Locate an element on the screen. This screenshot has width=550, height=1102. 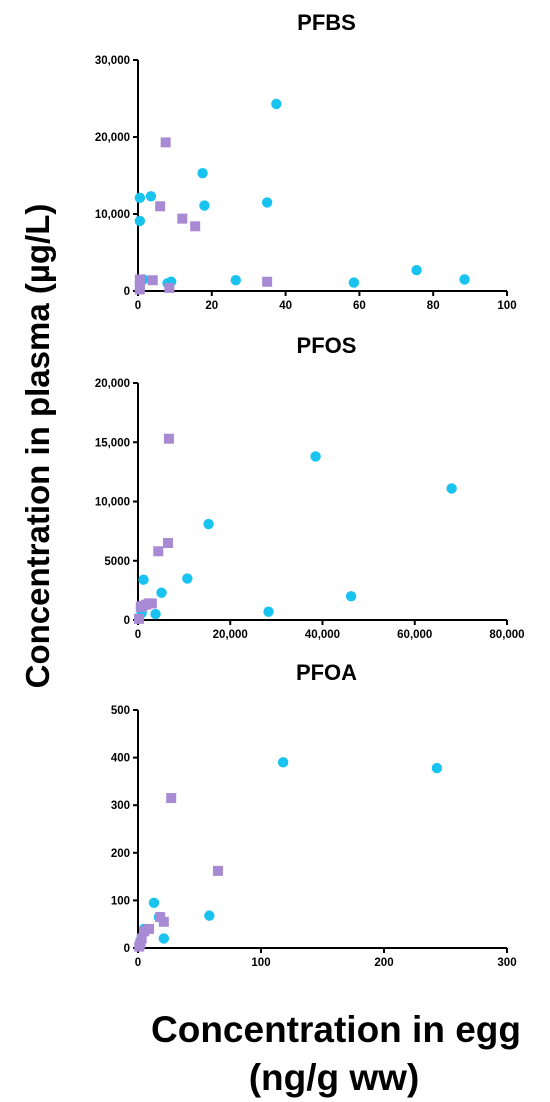
y-tick-label-pfoa: 500 is located at coordinates (120, 711).